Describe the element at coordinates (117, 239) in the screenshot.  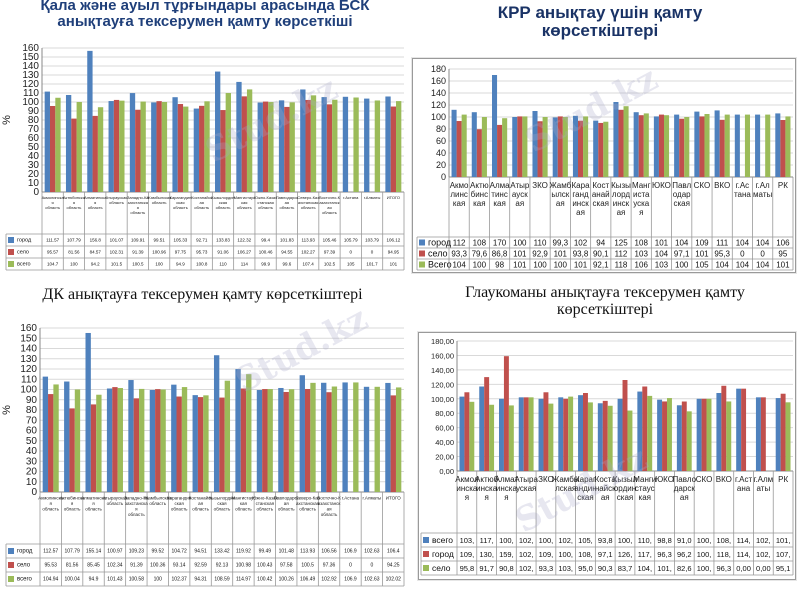
I see `data-label-bsk: 101.07` at that location.